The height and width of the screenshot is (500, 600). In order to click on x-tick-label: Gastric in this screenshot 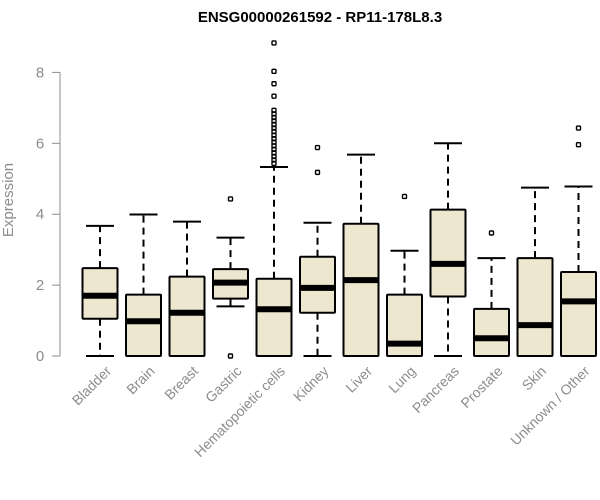, I will do `click(223, 384)`.